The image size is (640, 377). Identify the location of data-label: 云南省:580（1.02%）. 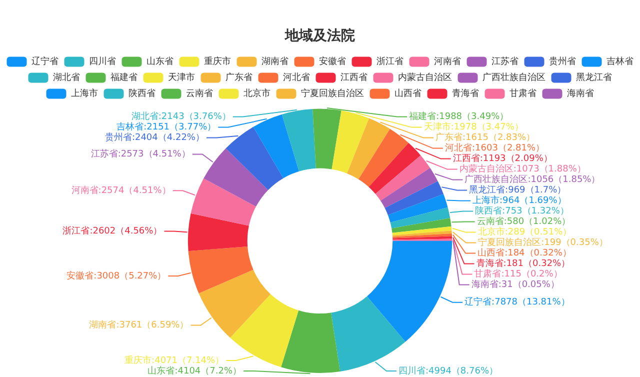
(523, 222).